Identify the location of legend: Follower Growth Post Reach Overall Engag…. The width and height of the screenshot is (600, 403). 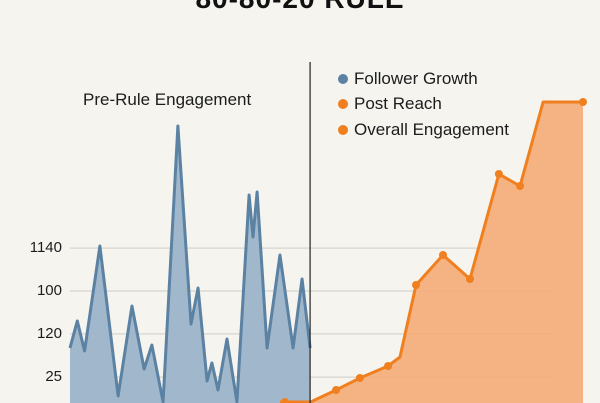
(423, 104).